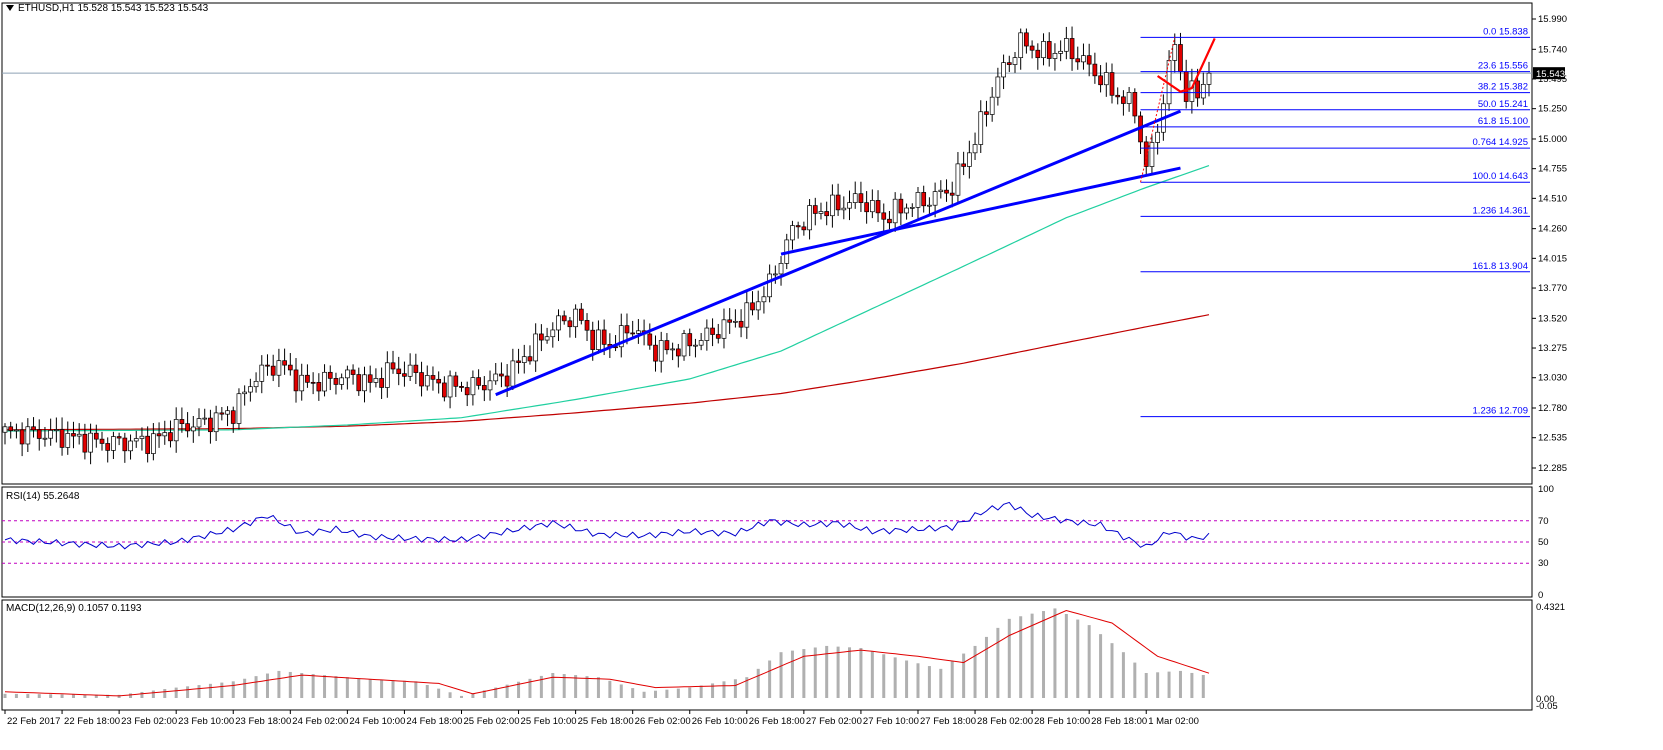  What do you see at coordinates (1545, 699) in the screenshot?
I see `macd-tick-label: 0.00` at bounding box center [1545, 699].